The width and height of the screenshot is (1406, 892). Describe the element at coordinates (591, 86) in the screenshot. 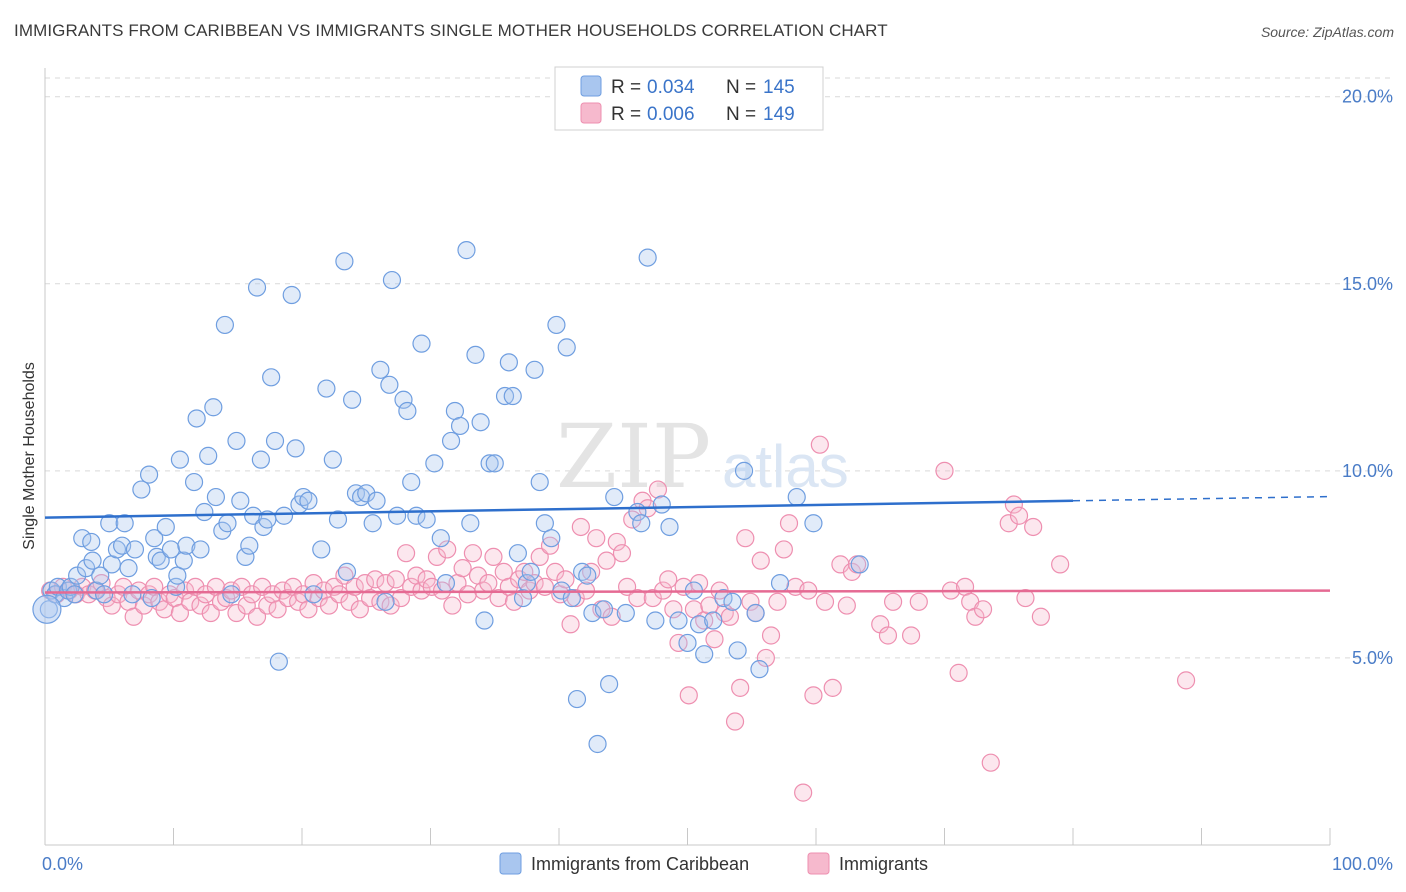

I see `stats-legend-swatch-blue` at that location.